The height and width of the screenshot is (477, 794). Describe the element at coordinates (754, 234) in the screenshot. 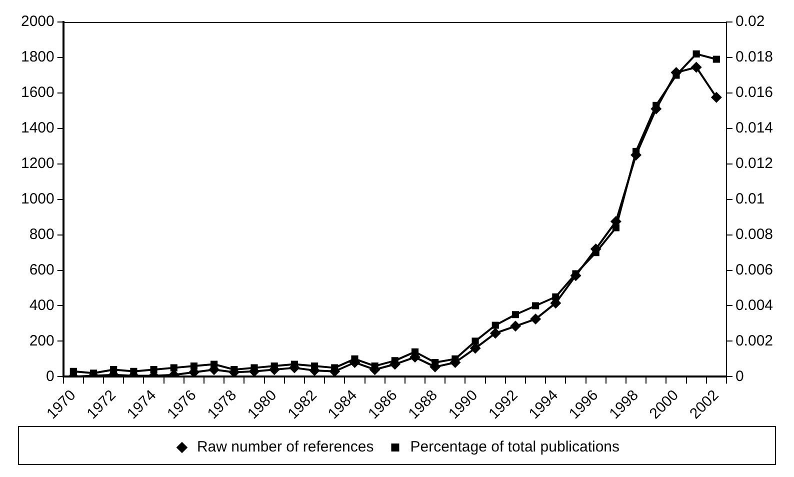

I see `y2-tick-label: 0.008` at that location.